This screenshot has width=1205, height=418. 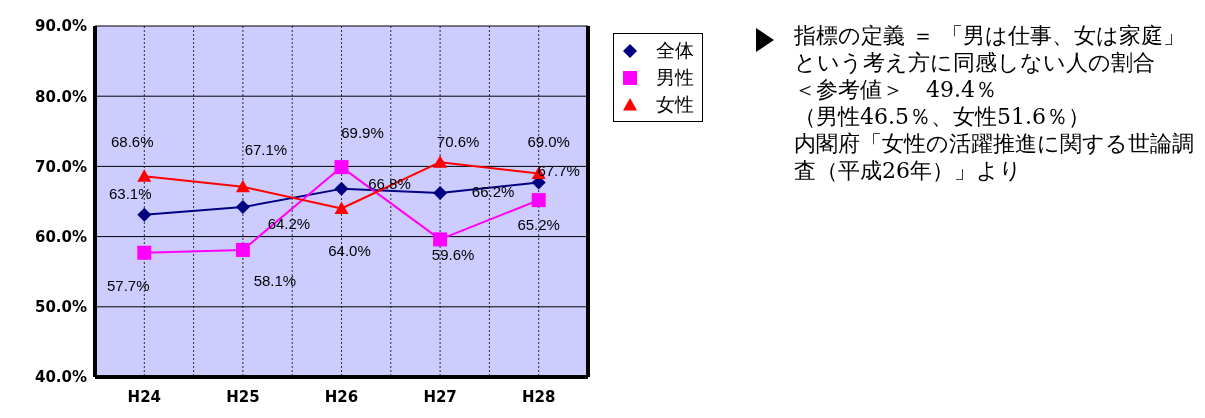 I want to click on text: 内閣府「女性の活躍推進に関する世論調査（平成26年）」より, so click(x=994, y=157).